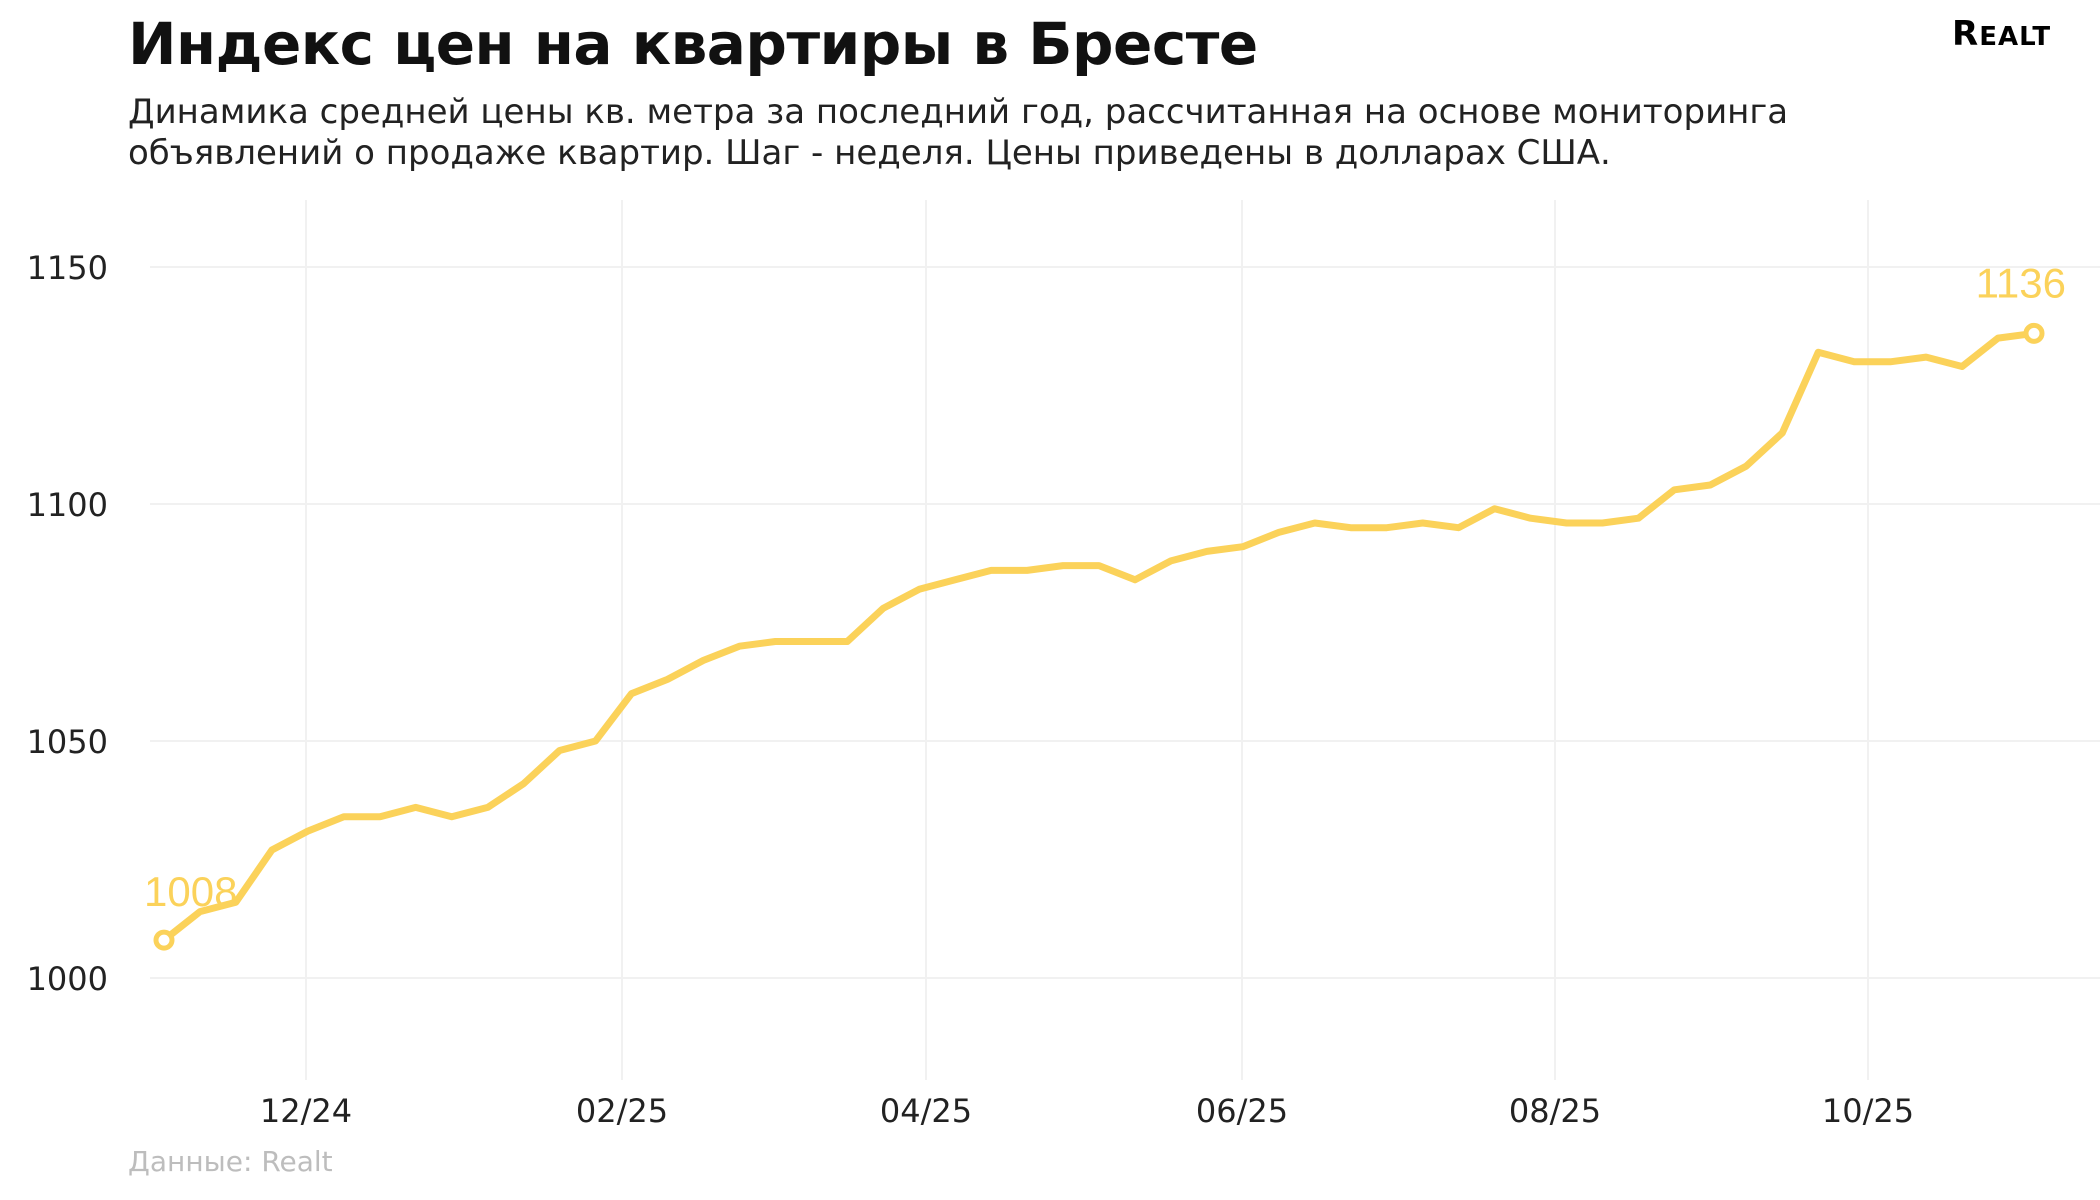 The image size is (2100, 1200). What do you see at coordinates (67, 623) in the screenshot?
I see `y-axis-ticks: 1000 1050 1100 1150` at bounding box center [67, 623].